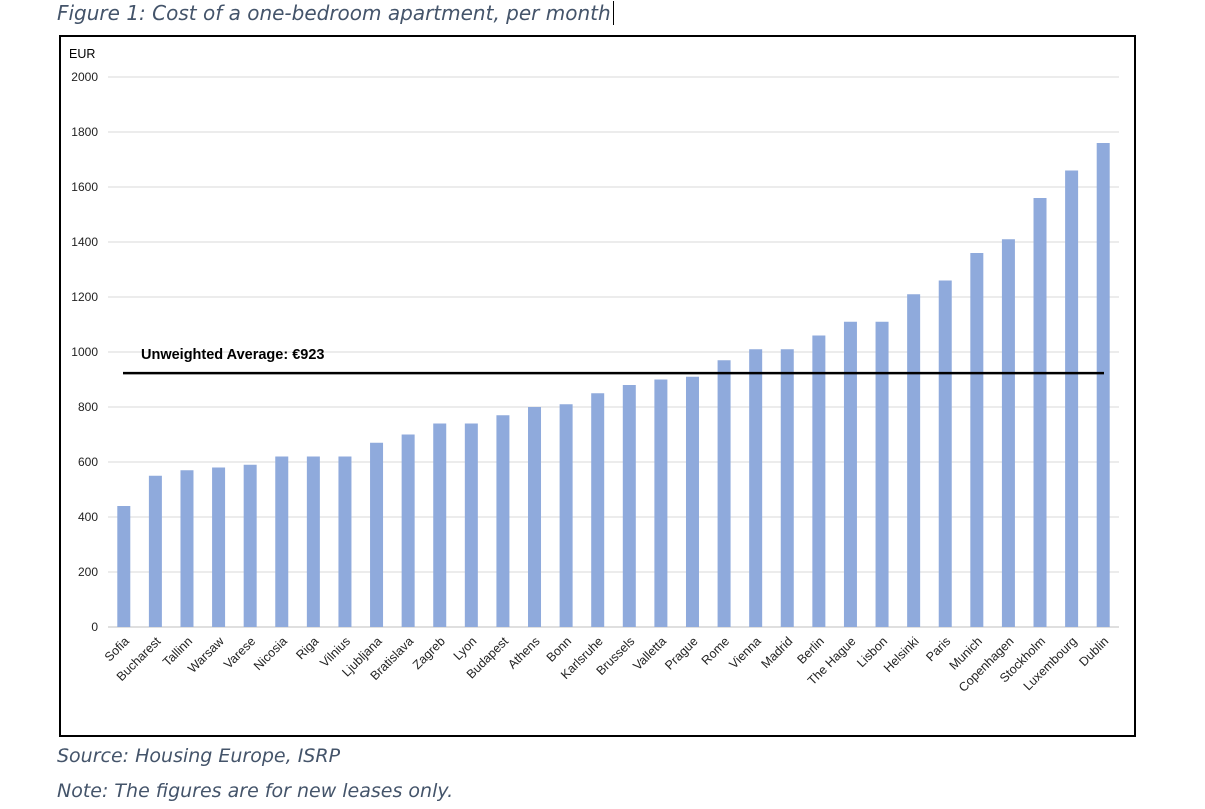 This screenshot has height=809, width=1205. I want to click on x-tick-label: Warsaw, so click(206, 655).